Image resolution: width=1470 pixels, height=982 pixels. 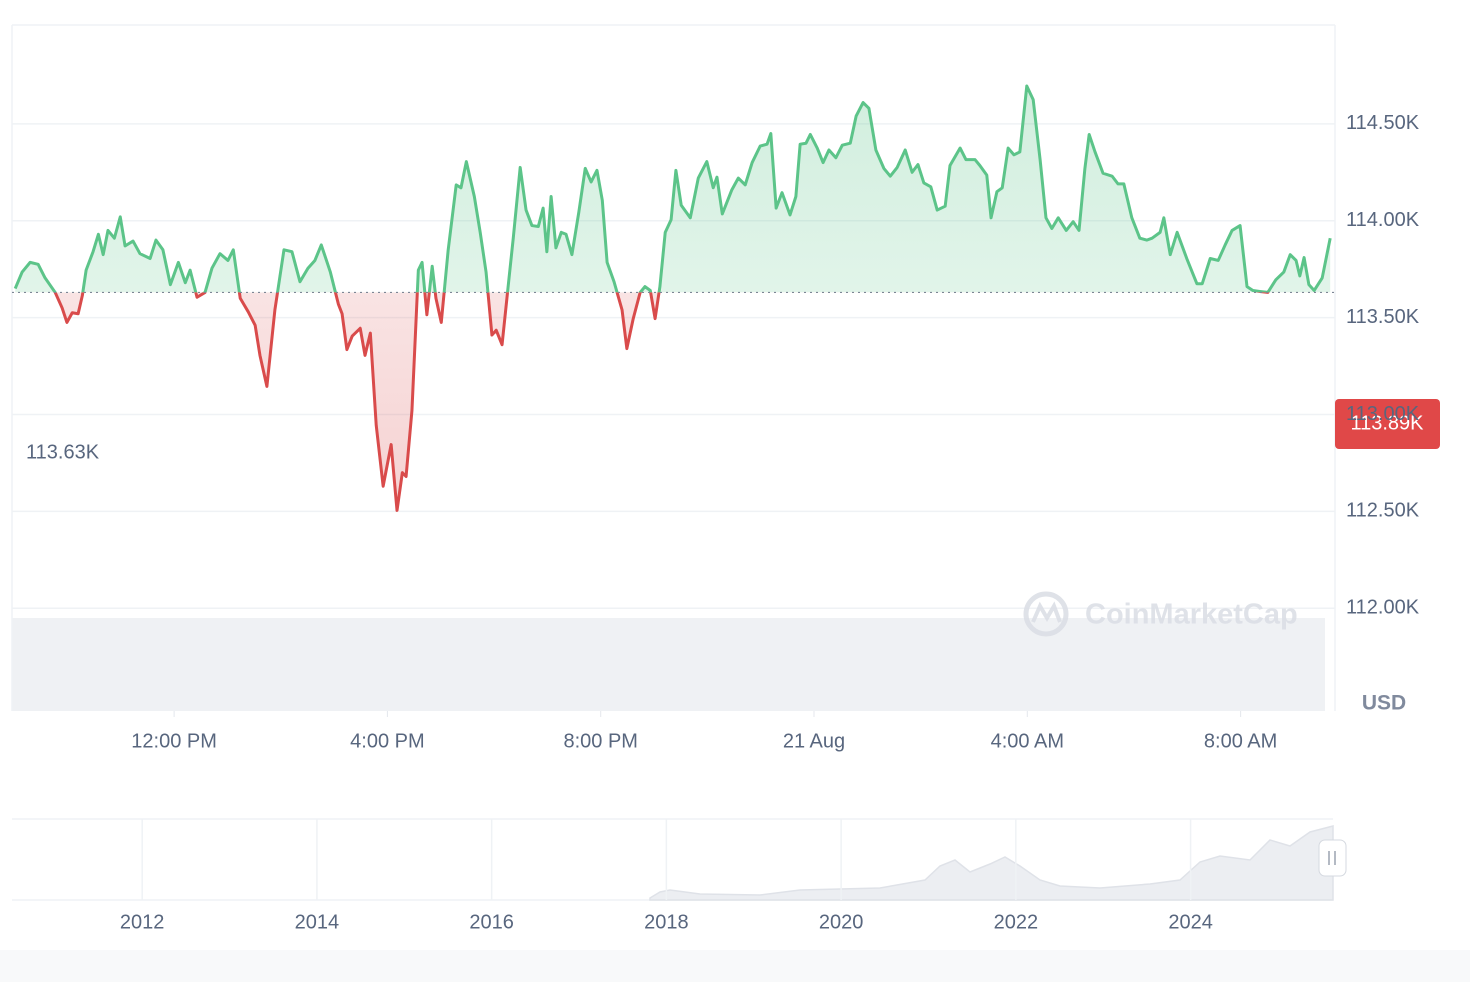 I want to click on x-tick-label: 8:00 PM, so click(x=600, y=741).